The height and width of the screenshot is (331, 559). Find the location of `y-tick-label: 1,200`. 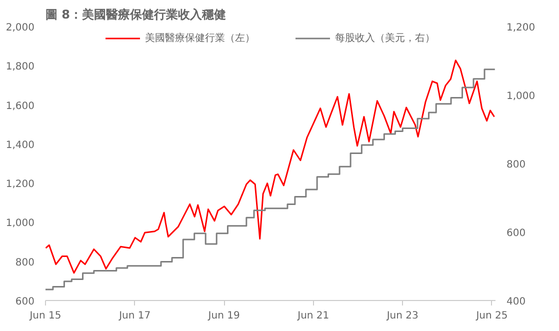

y-tick-label: 1,200 is located at coordinates (20, 184).